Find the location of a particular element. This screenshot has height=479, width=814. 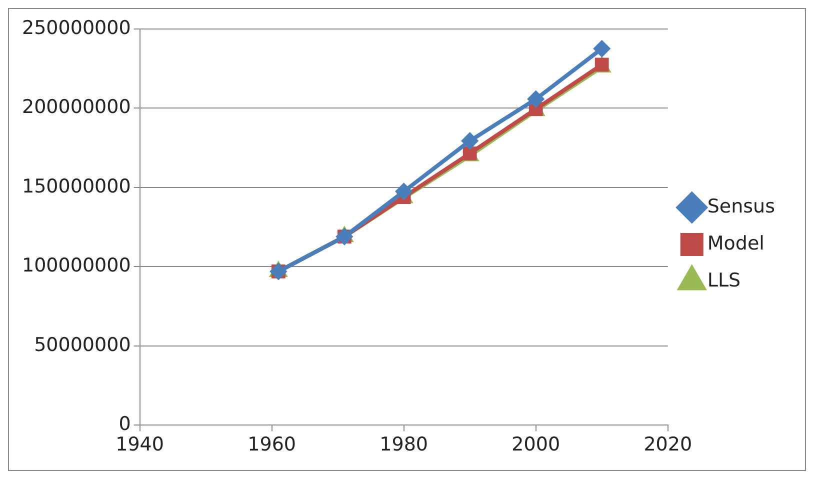

legend-label: LLS is located at coordinates (724, 280).